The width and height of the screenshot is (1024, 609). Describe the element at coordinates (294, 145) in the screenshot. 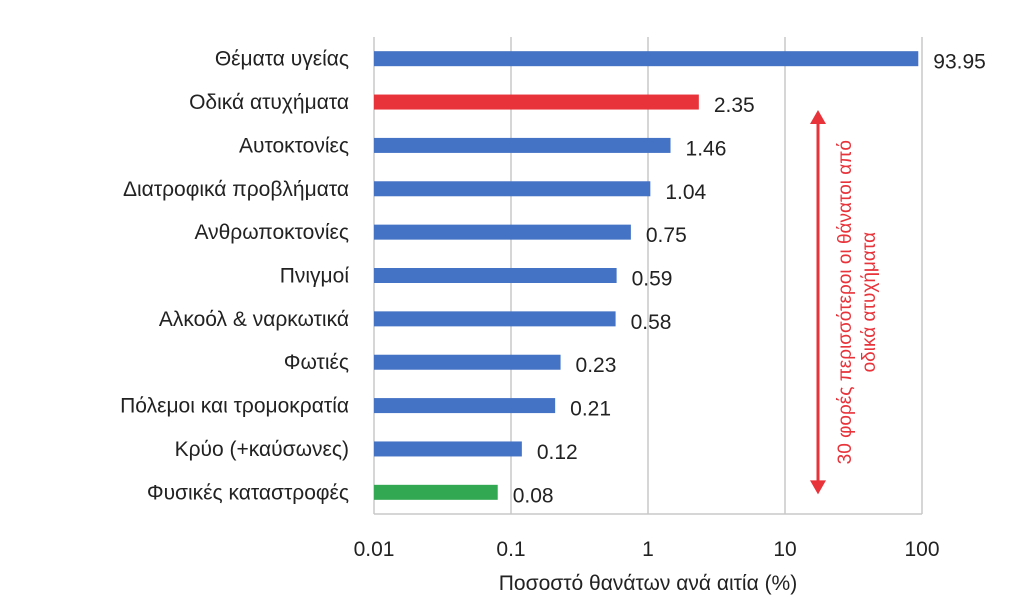

I see `category-label: Αυτοκτονίες` at that location.